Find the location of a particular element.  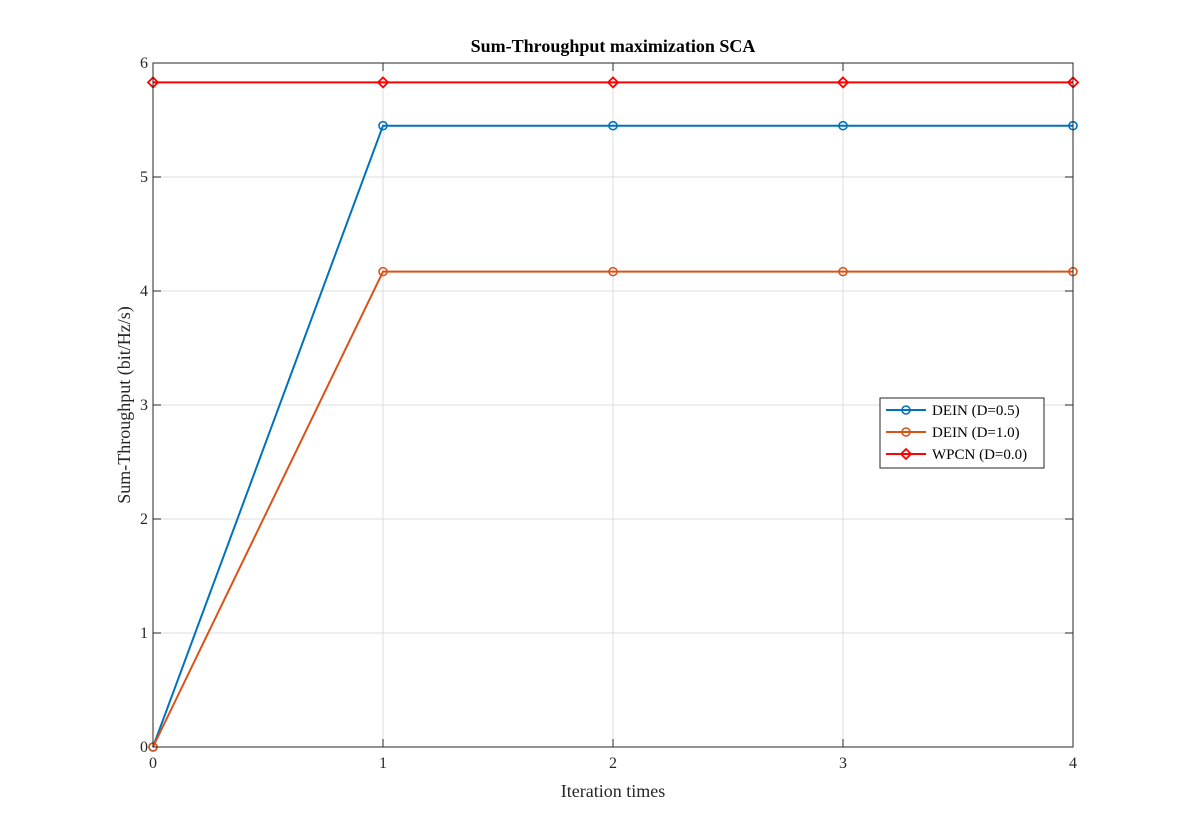

y-tick-label: 4 is located at coordinates (144, 291).